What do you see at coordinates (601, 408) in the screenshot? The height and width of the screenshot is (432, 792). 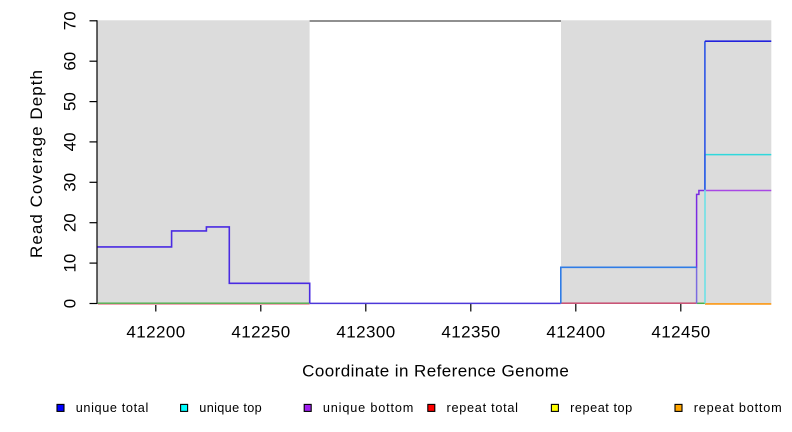 I see `svg-text: repeat top` at bounding box center [601, 408].